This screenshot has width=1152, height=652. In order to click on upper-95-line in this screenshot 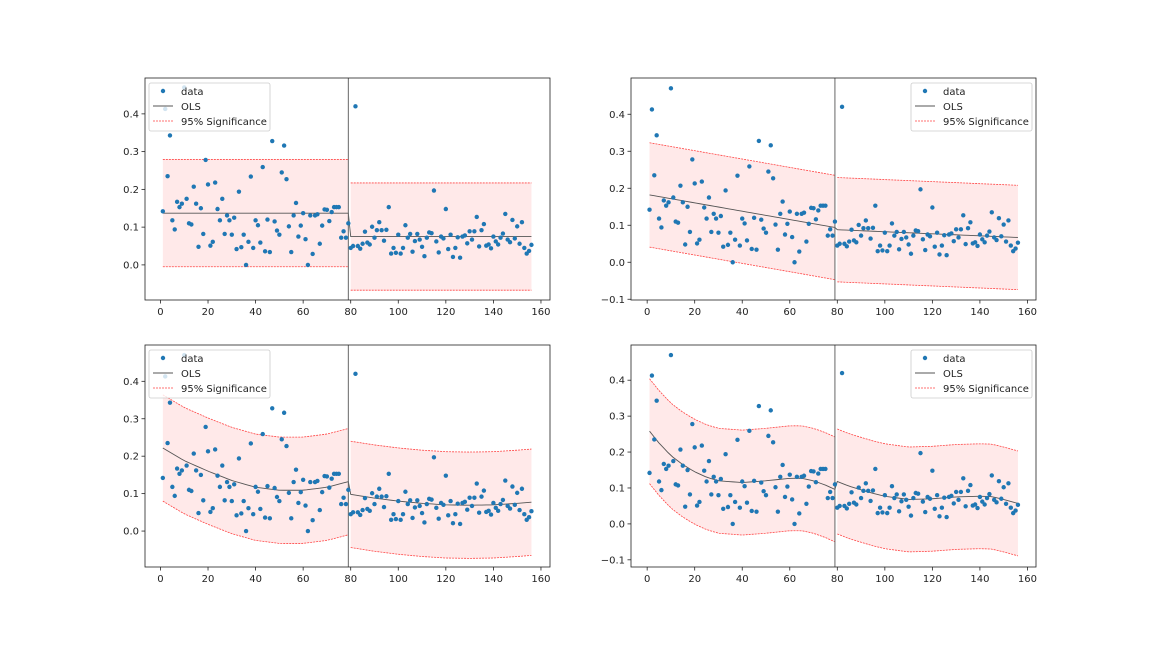, I will do `click(255, 416)`.